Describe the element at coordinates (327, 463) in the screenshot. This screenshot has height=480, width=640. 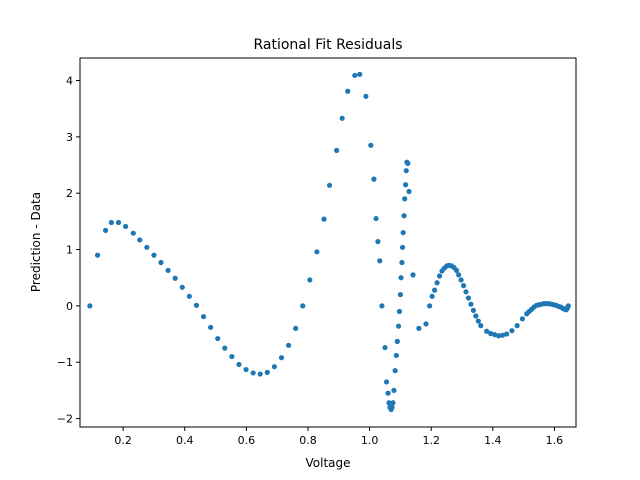
I see `x-axis-label: Voltage` at that location.